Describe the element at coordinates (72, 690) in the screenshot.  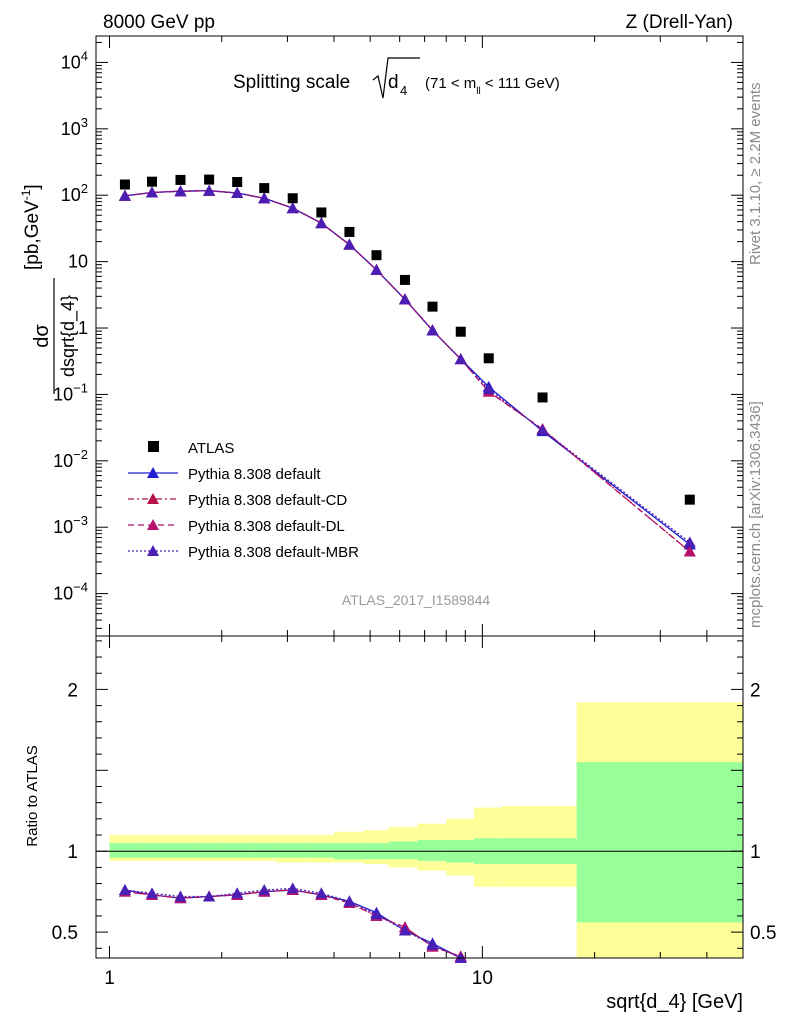
I see `ratio-tick-label-left: 2` at that location.